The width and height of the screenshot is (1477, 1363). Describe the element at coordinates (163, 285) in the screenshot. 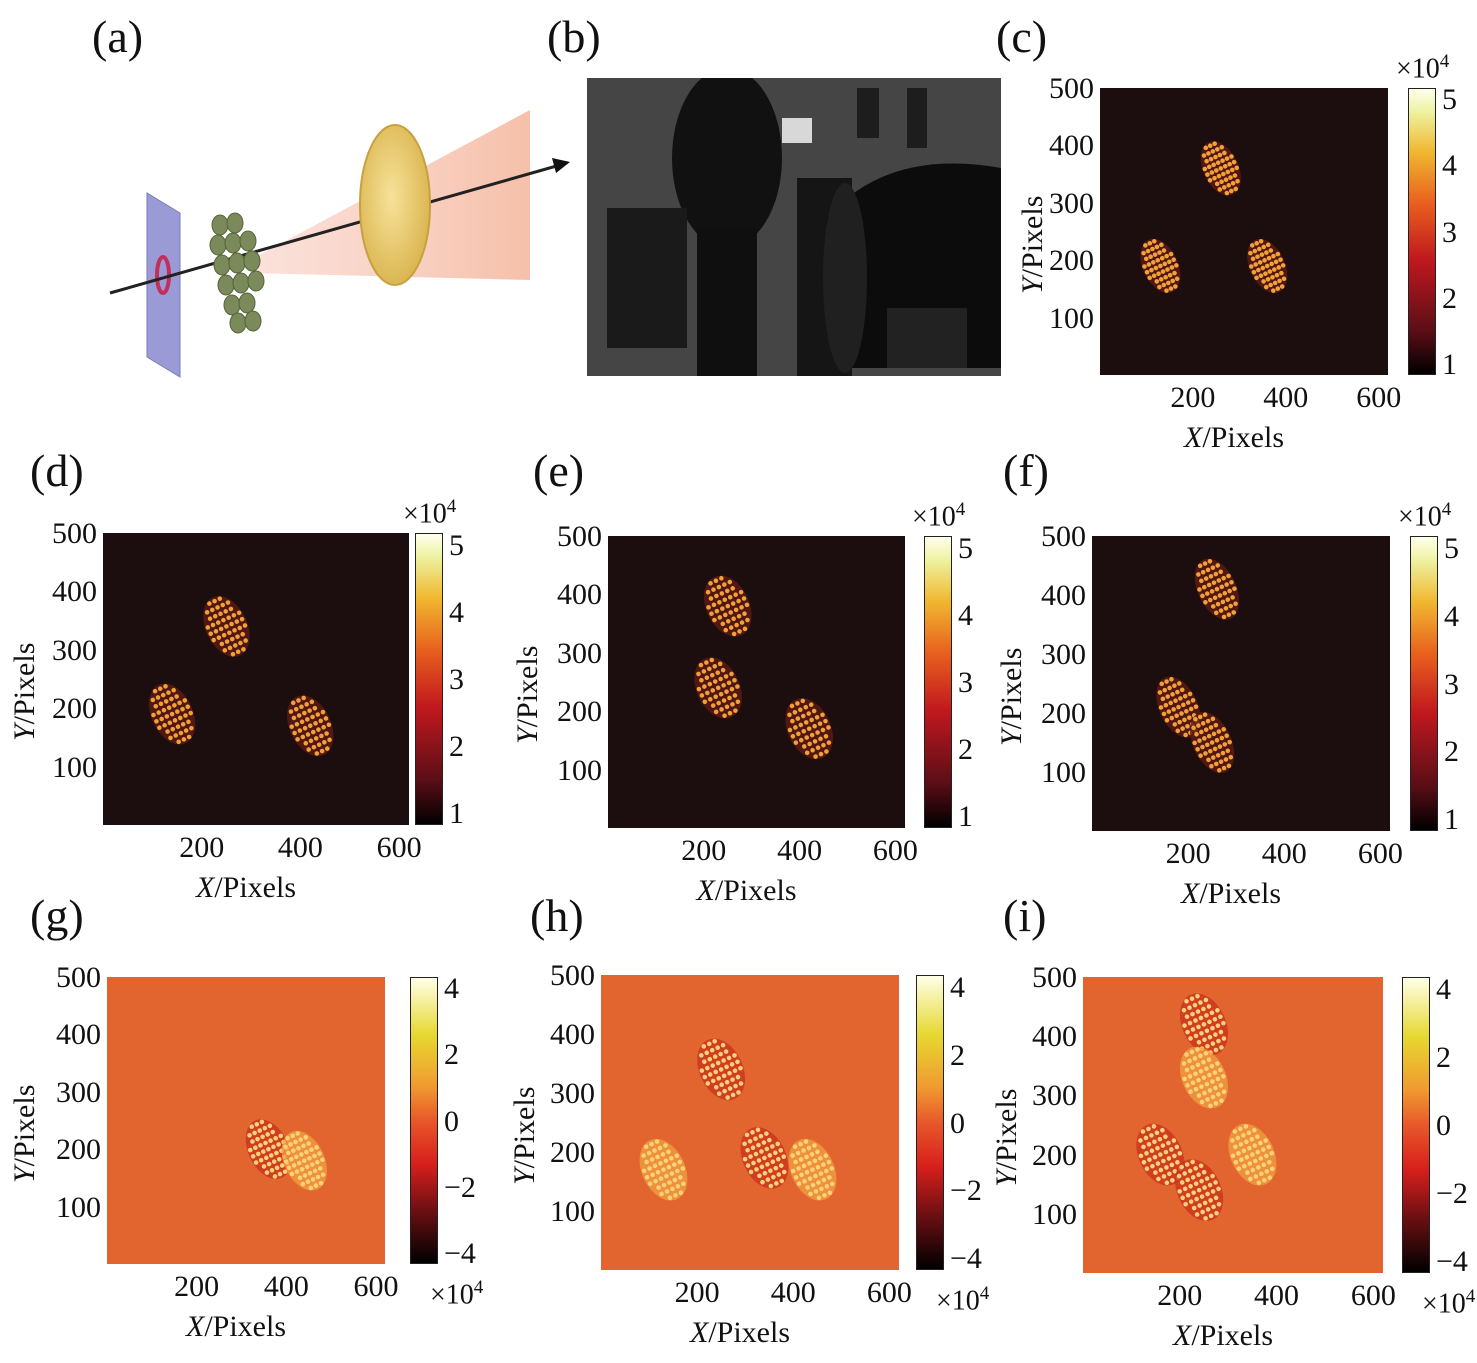

I see `input-plane` at that location.